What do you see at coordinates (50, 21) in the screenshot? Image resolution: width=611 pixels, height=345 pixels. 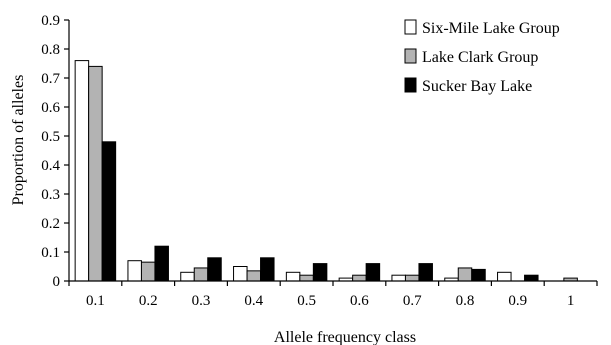 I see `y-tick-label: 0.9` at bounding box center [50, 21].